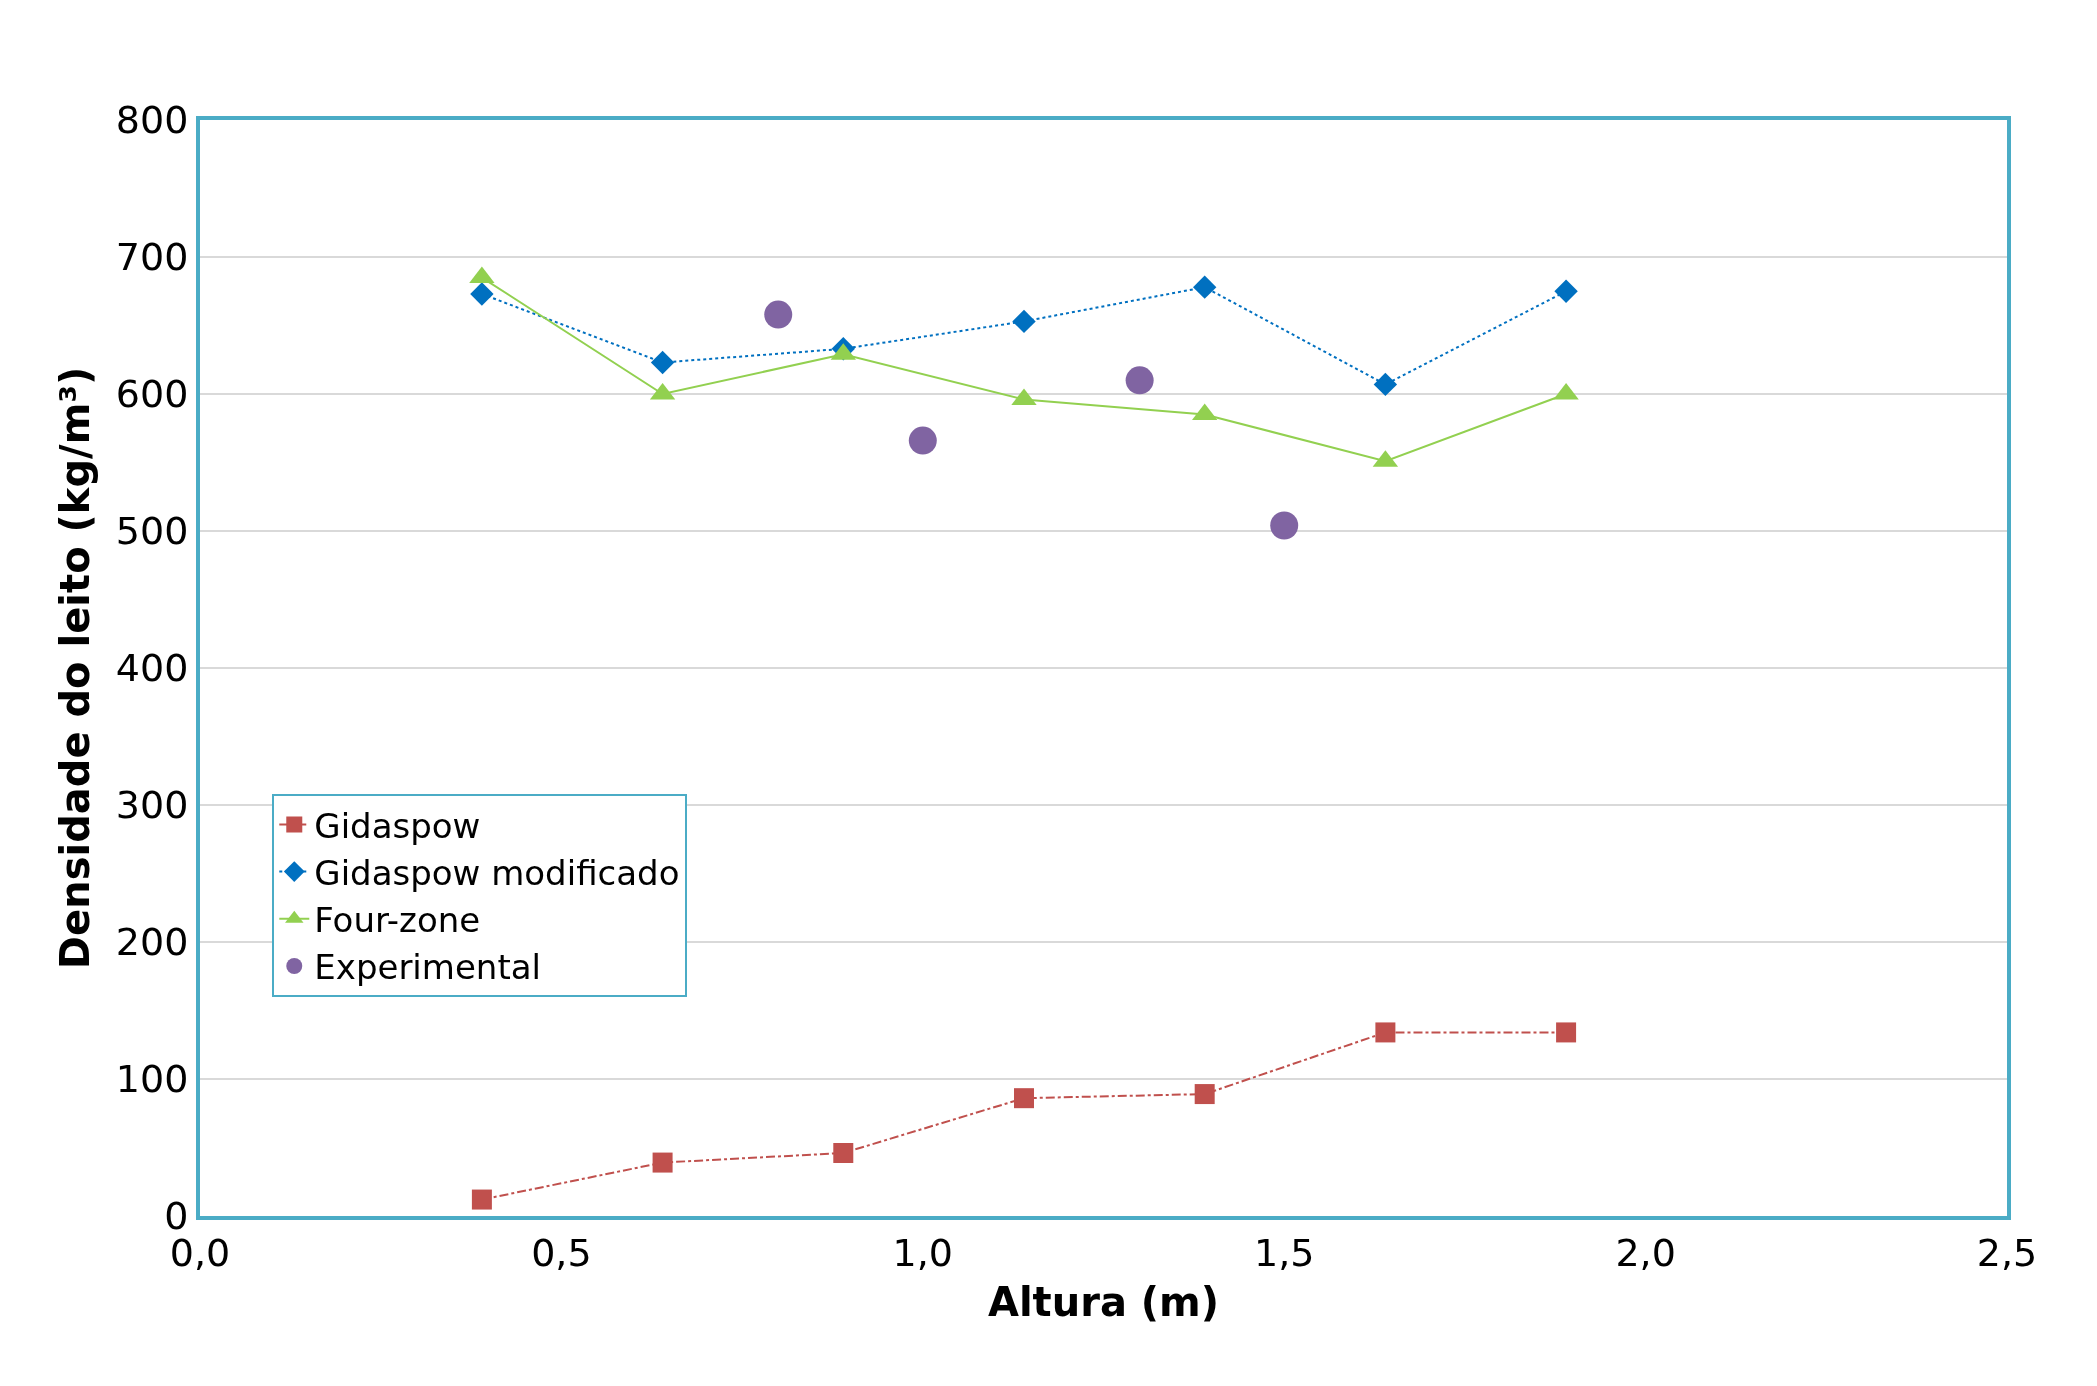 The width and height of the screenshot is (2097, 1386). Describe the element at coordinates (152, 1079) in the screenshot. I see `y-tick-label: 100` at that location.